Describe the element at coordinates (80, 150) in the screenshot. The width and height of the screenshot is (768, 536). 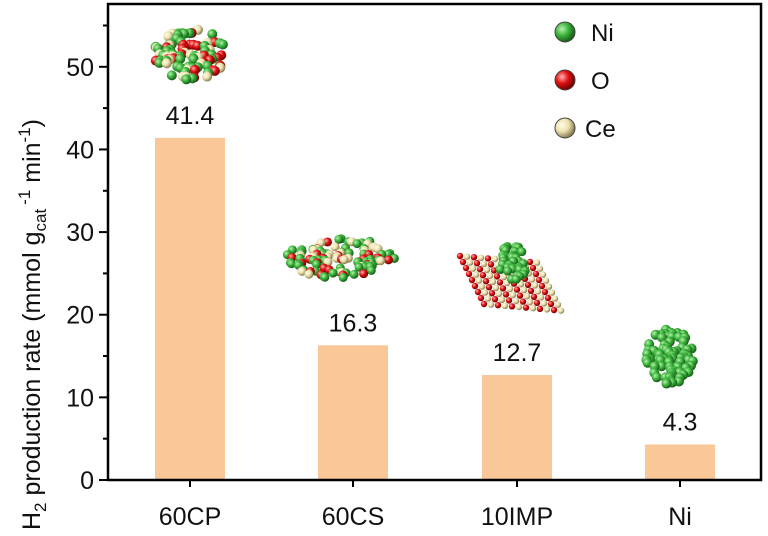
I see `y-tick-label: 40` at that location.